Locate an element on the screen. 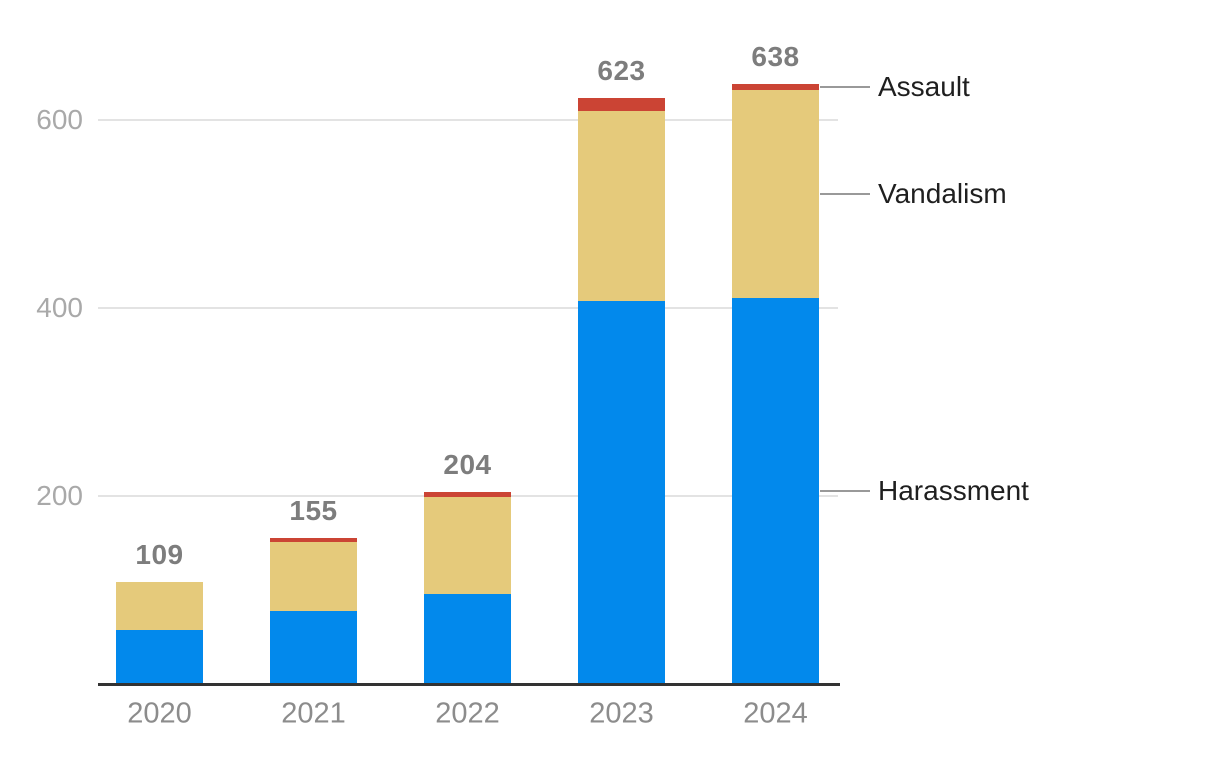 The image size is (1220, 778). bar-segment-assault-2024 is located at coordinates (775, 87).